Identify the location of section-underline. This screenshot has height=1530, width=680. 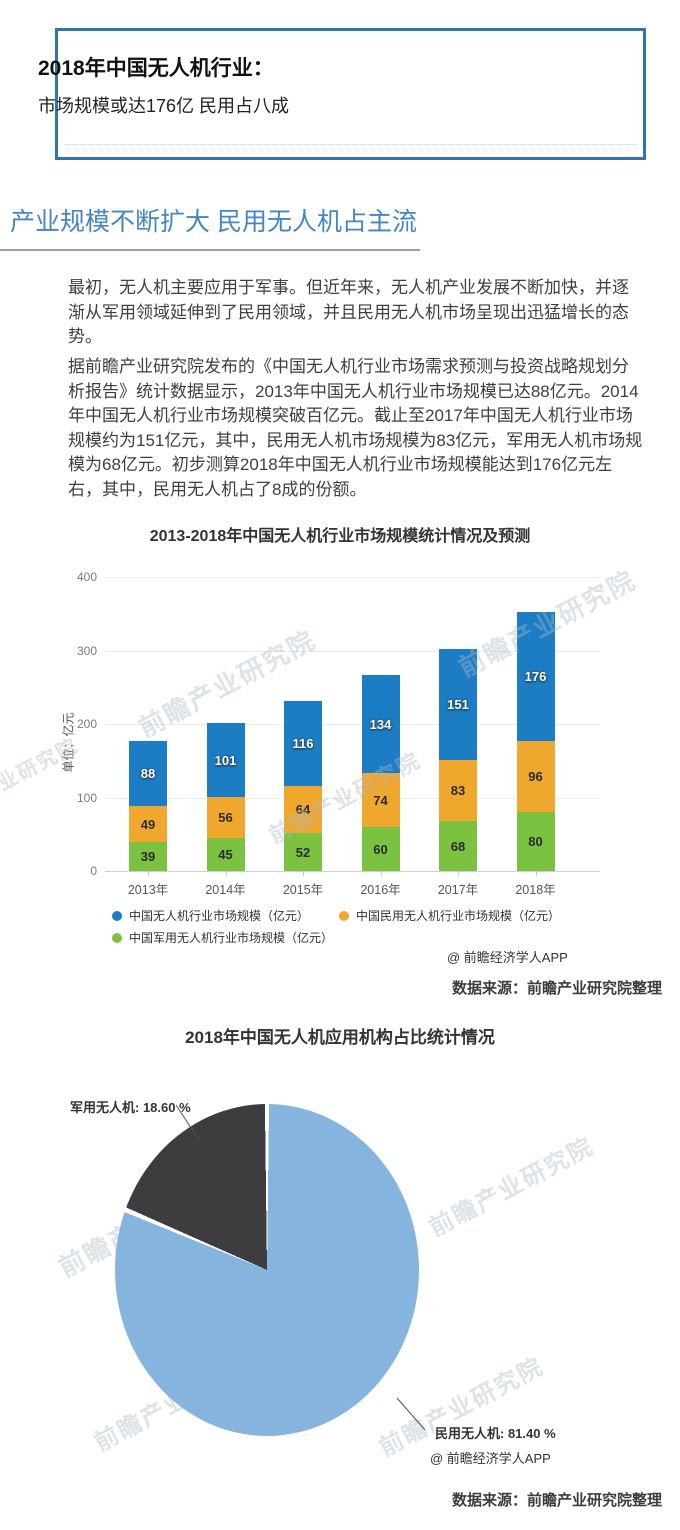
(210, 250).